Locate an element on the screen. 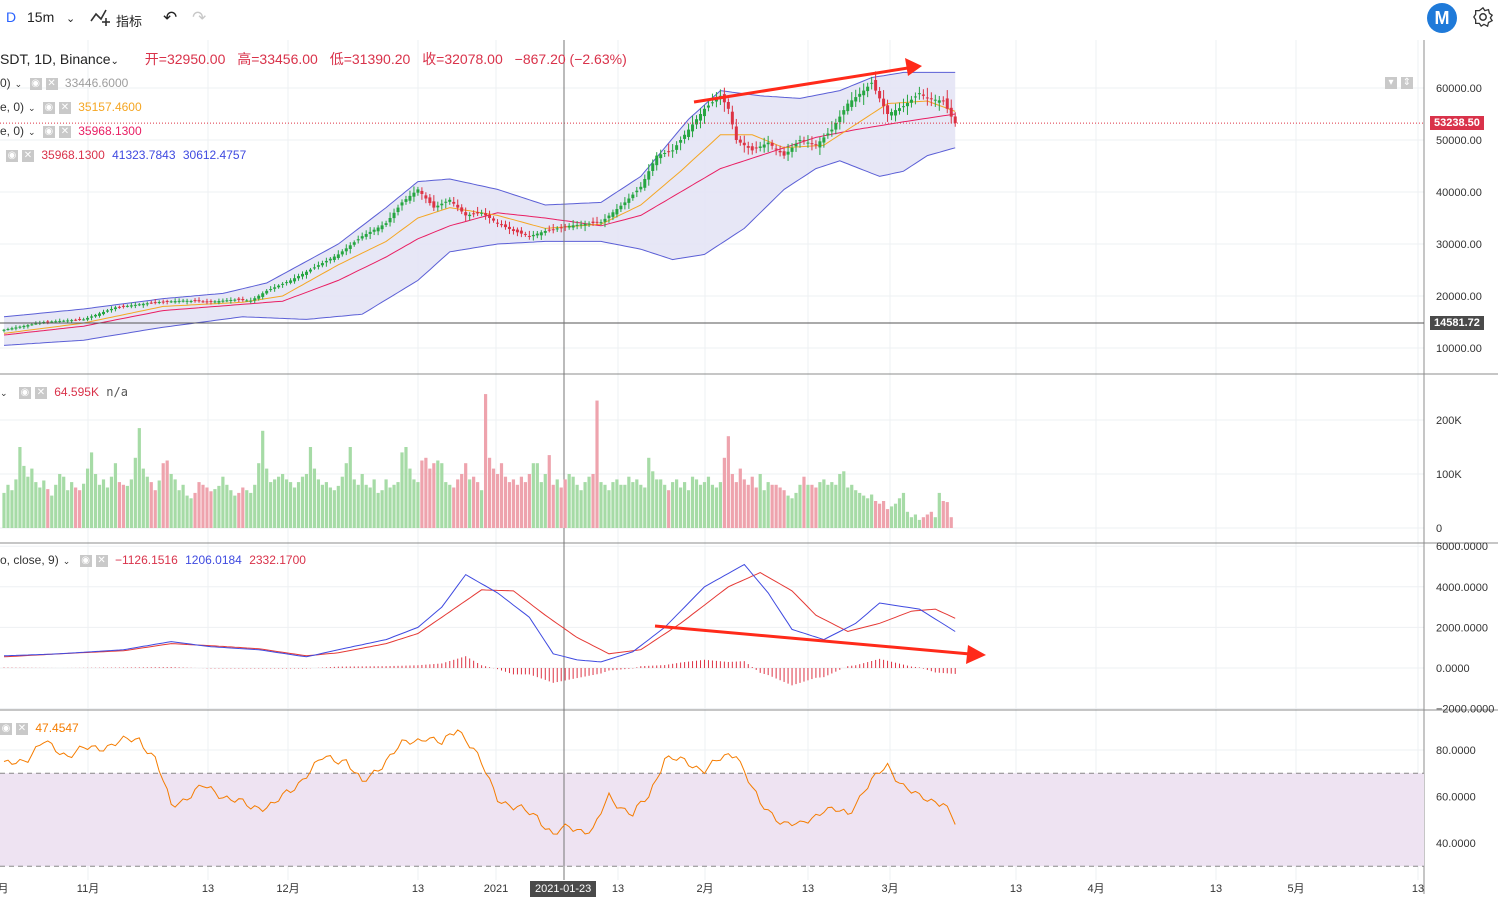  undo-icon: ↶ is located at coordinates (170, 17).